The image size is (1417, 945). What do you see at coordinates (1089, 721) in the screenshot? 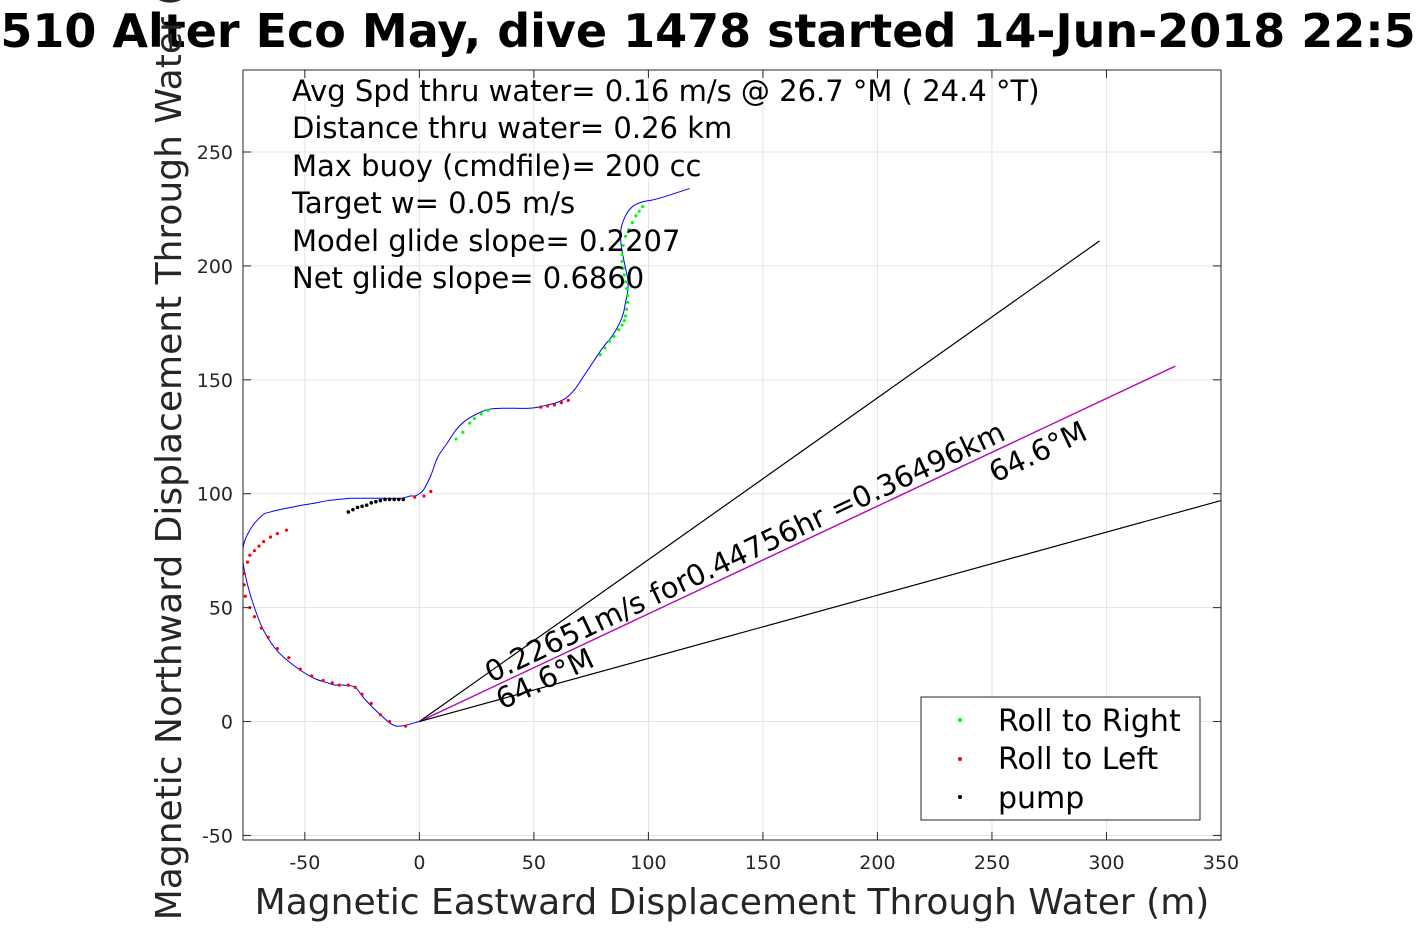
I see `legend-label-roll-right: Roll to Right` at bounding box center [1089, 721].